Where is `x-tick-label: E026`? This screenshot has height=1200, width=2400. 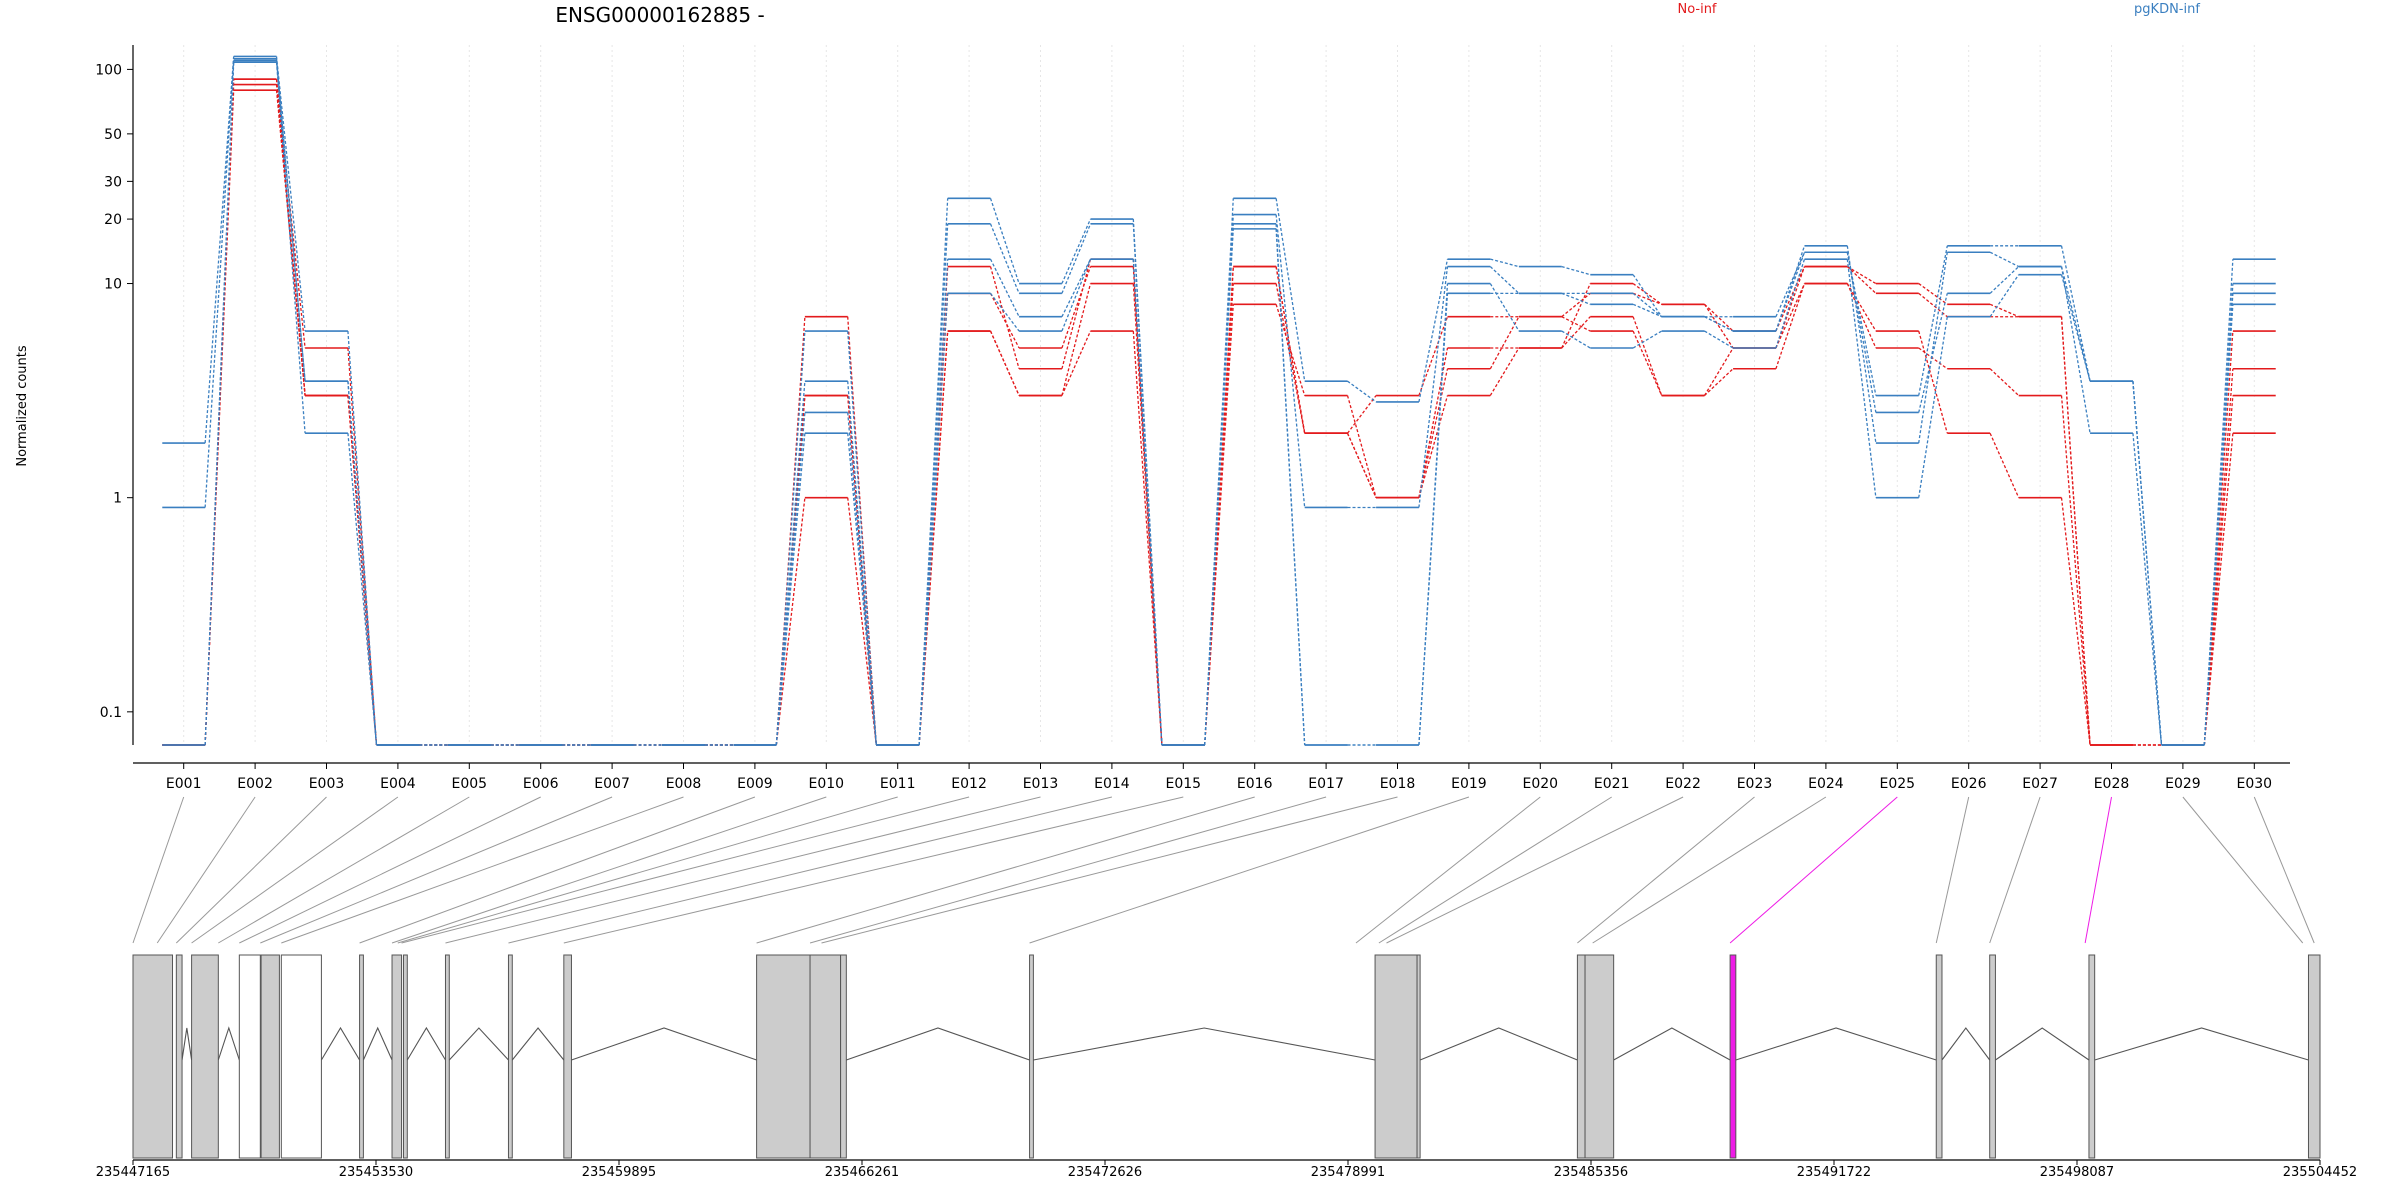
x-tick-label: E026 is located at coordinates (1969, 784).